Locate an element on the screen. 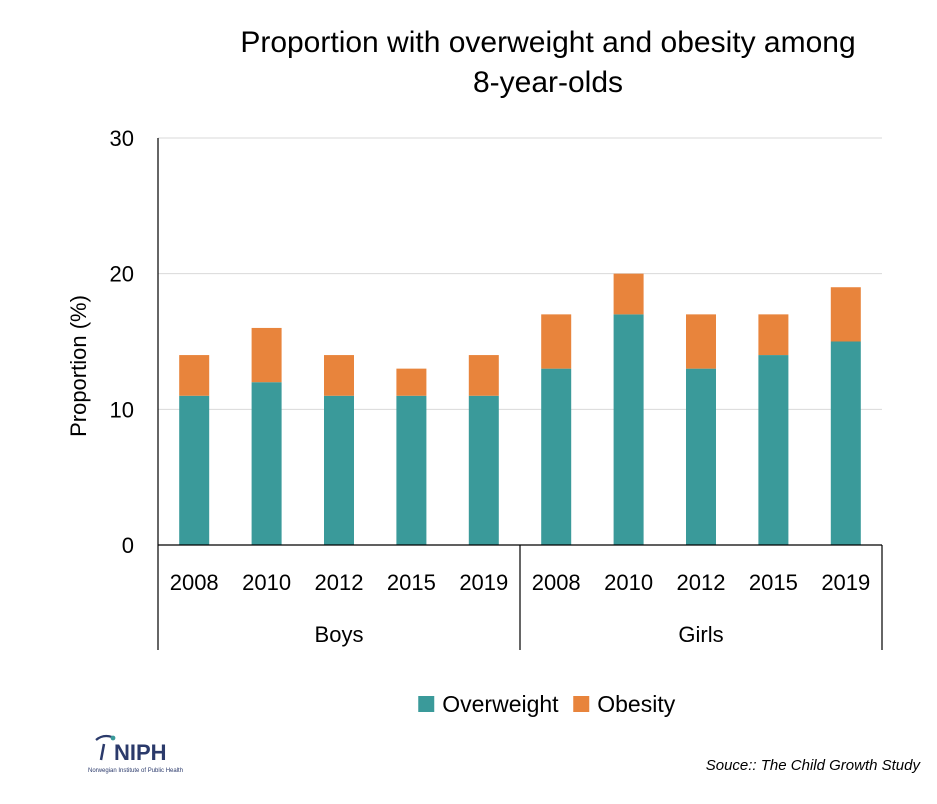 Image resolution: width=937 pixels, height=804 pixels. legend-swatch-overweight is located at coordinates (426, 704).